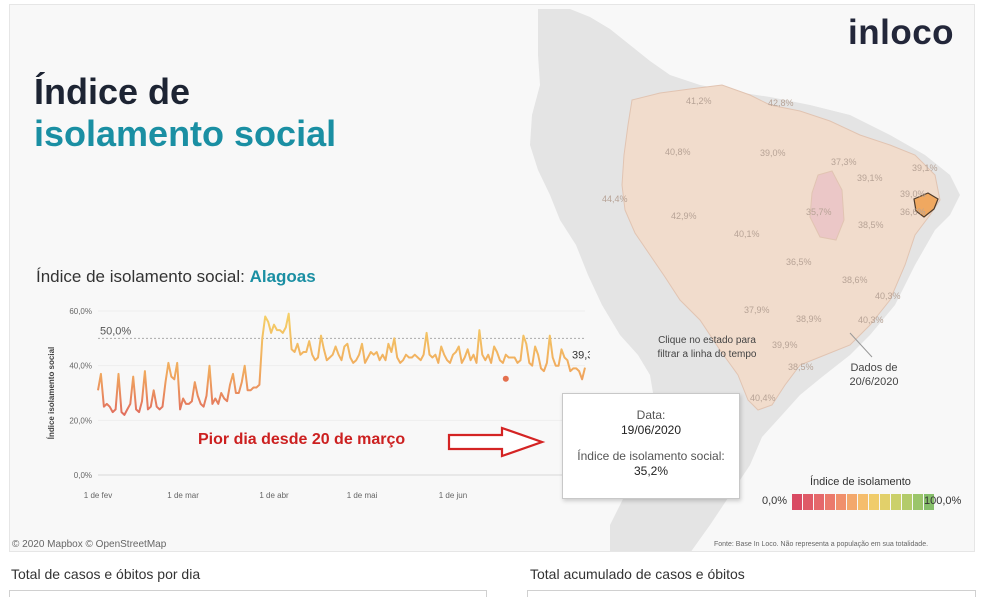 The image size is (987, 597). Describe the element at coordinates (699, 101) in the screenshot. I see `state-label: 41,2%` at that location.